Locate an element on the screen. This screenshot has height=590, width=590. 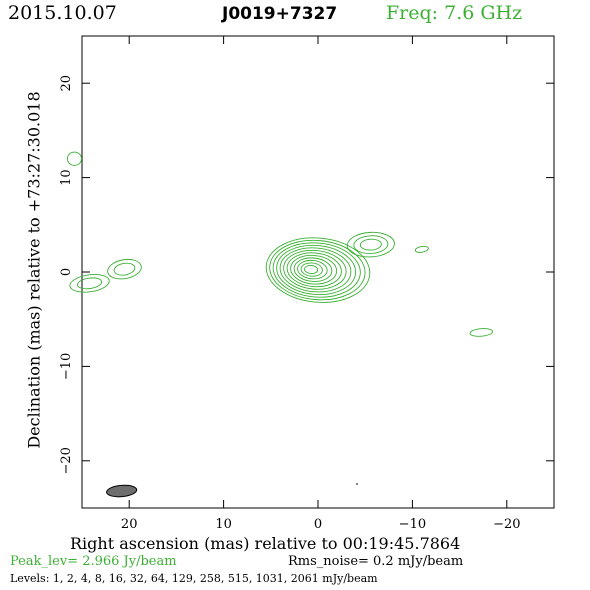
x-tick-label: −10 is located at coordinates (412, 524).